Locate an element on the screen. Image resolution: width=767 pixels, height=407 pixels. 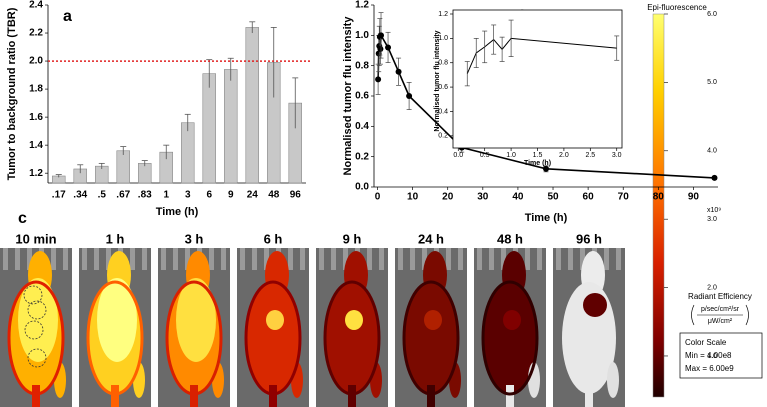
y-tick-label: 0.8 is located at coordinates (443, 63).